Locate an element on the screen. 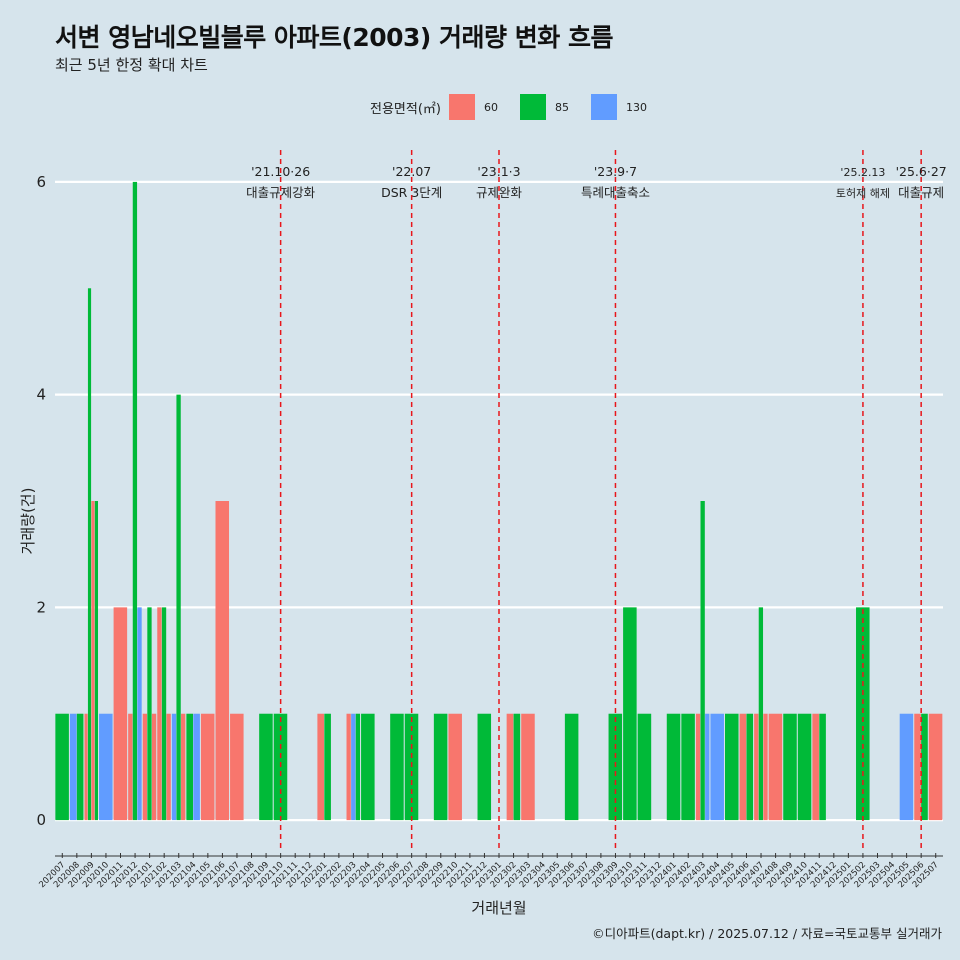 The height and width of the screenshot is (960, 960). y-tick-label: 0 is located at coordinates (41, 820).